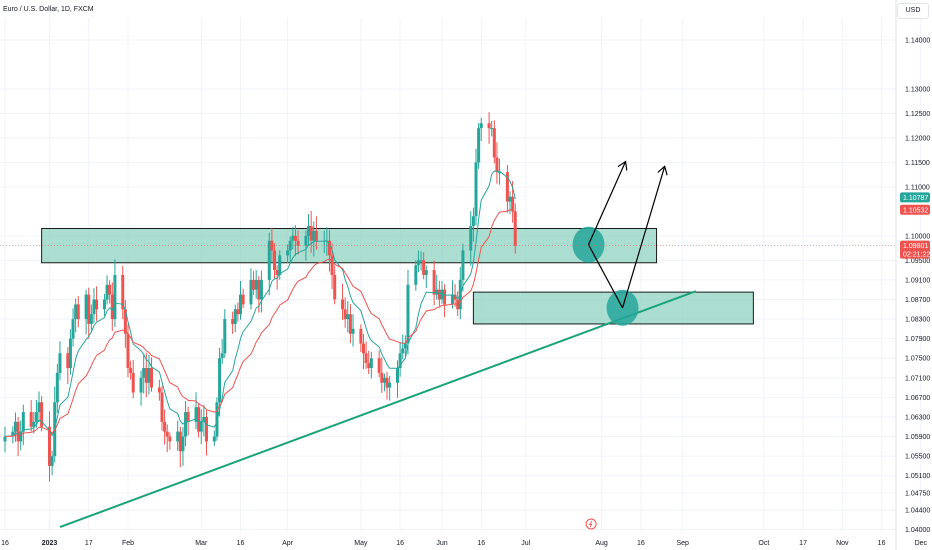  I want to click on time-tick-label: Jun, so click(441, 543).